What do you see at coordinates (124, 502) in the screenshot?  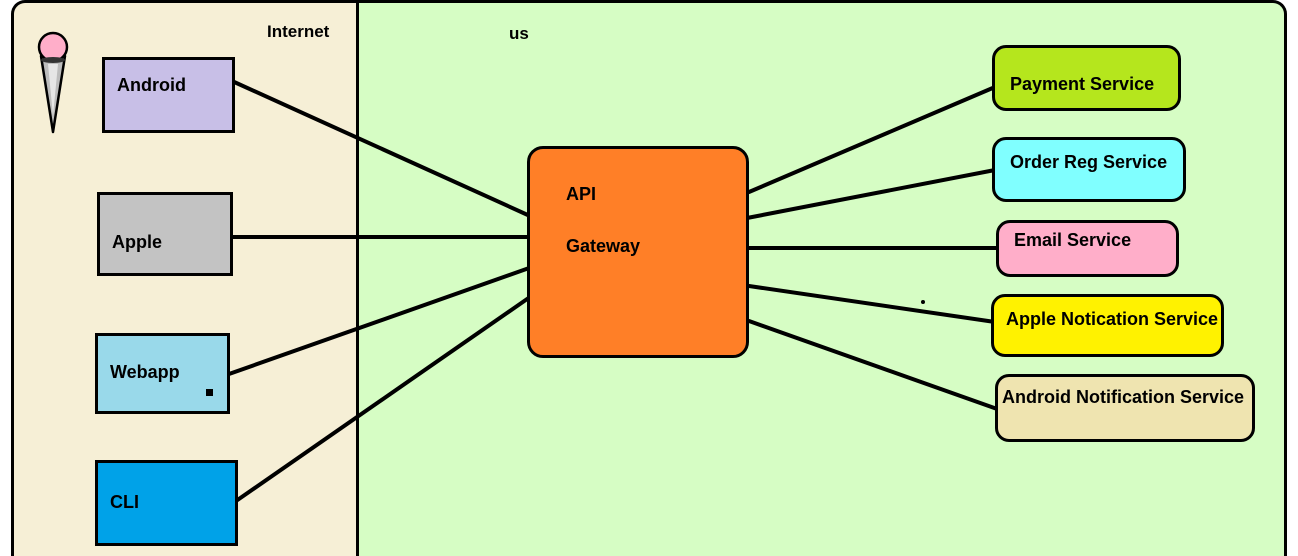 I see `client-cli-label: CLI` at bounding box center [124, 502].